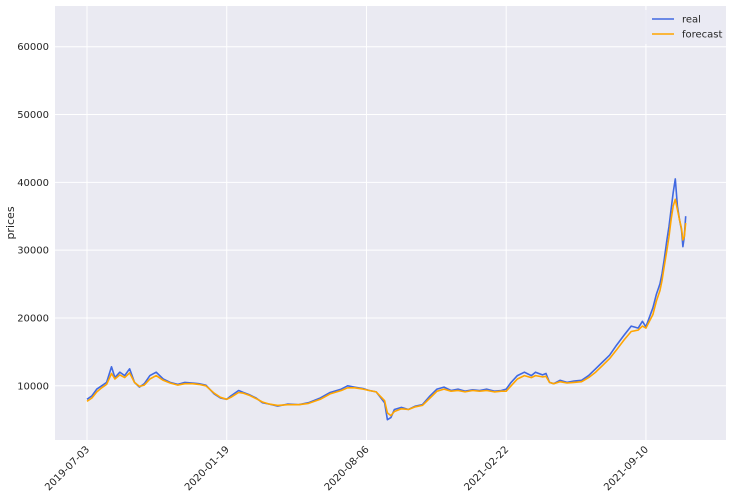 Image resolution: width=733 pixels, height=499 pixels. Describe the element at coordinates (33, 47) in the screenshot. I see `y-tick-label: 60000` at that location.